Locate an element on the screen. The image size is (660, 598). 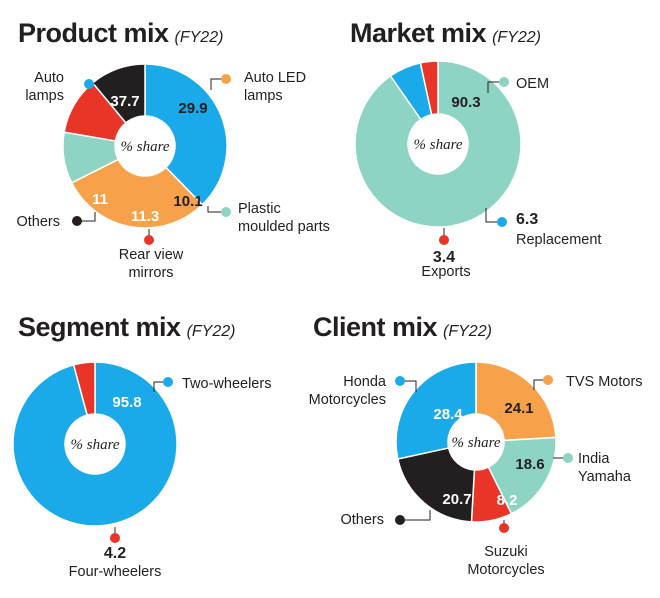
category-label-line: Exports is located at coordinates (445, 272).